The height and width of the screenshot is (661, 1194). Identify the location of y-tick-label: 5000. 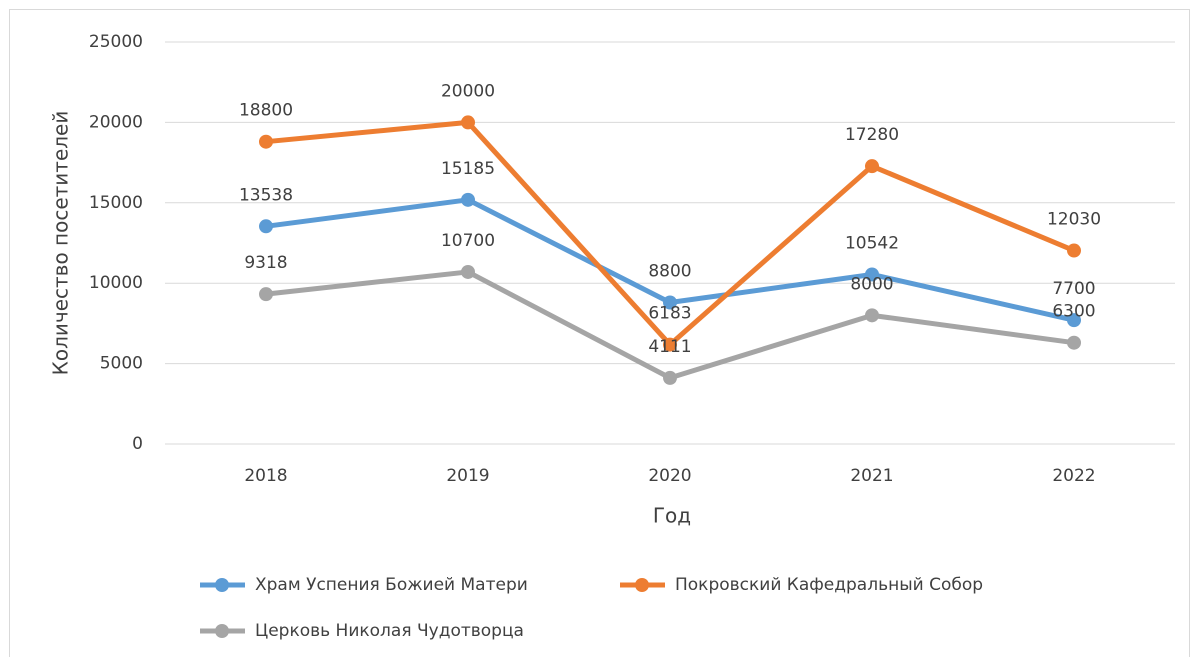
(121, 364).